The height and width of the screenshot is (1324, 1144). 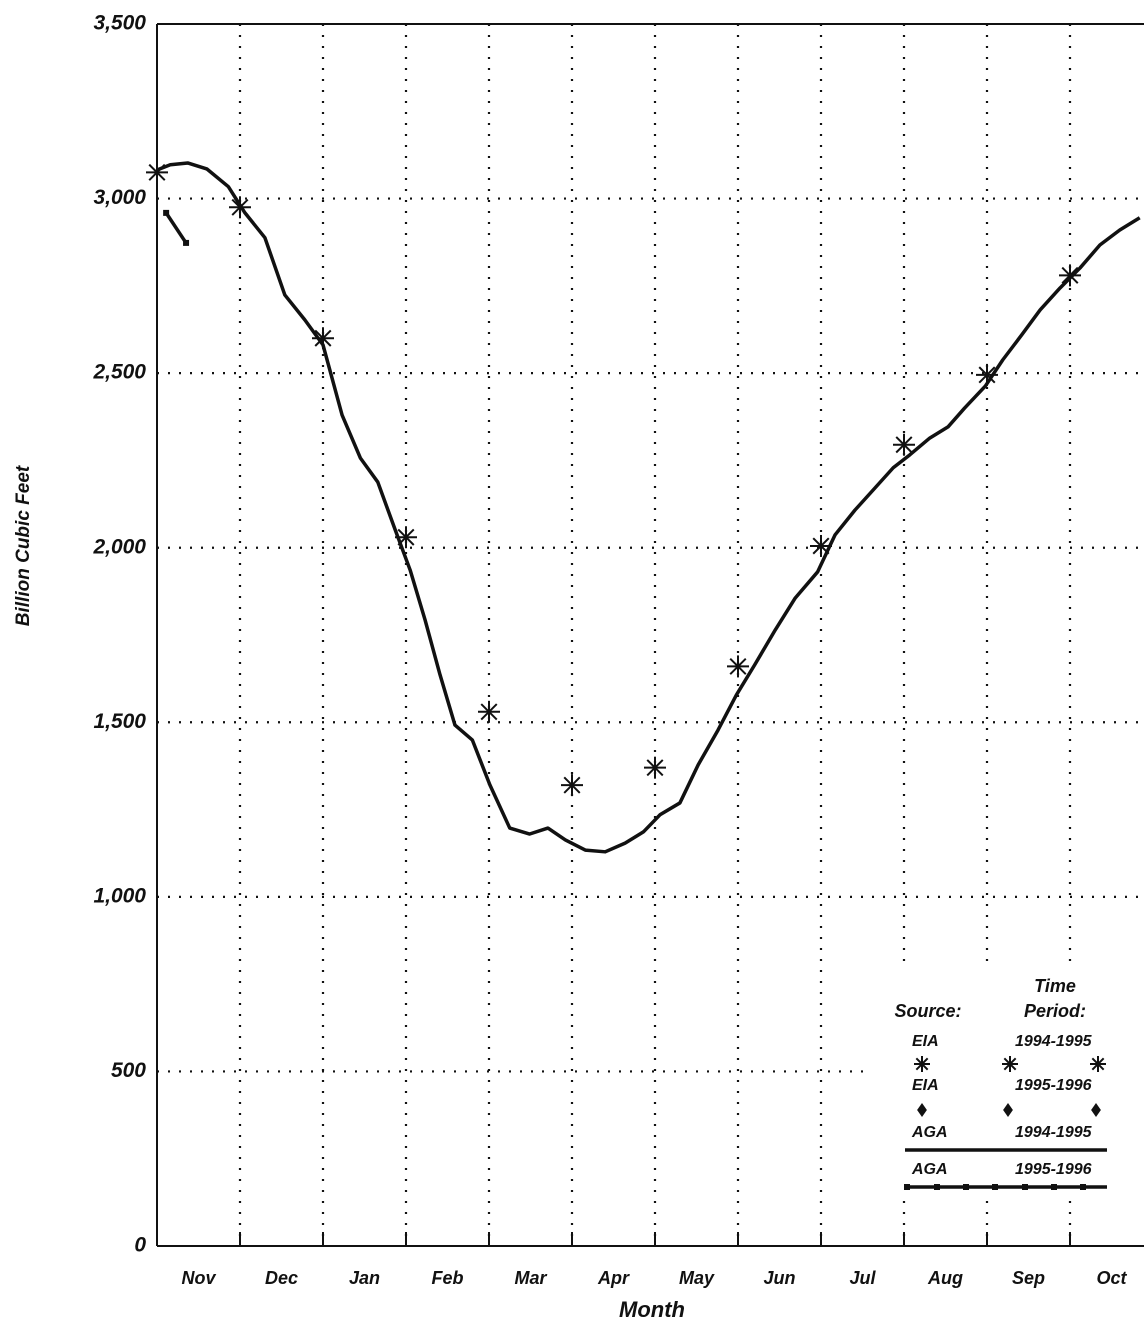 What do you see at coordinates (652, 1309) in the screenshot?
I see `x-axis-label: Month` at bounding box center [652, 1309].